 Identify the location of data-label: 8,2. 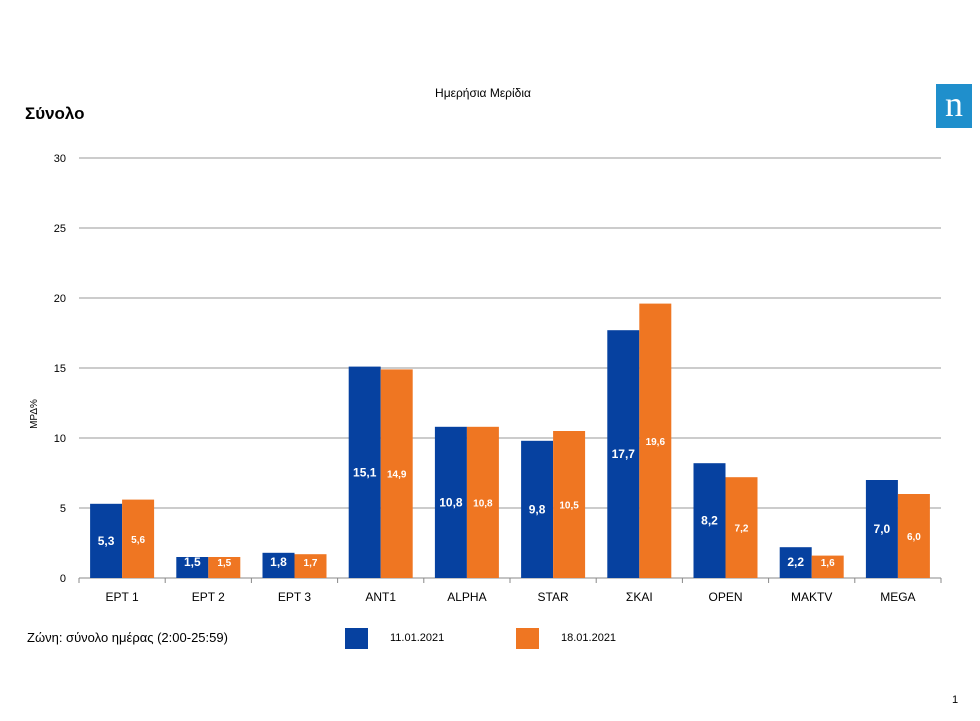
(709, 521).